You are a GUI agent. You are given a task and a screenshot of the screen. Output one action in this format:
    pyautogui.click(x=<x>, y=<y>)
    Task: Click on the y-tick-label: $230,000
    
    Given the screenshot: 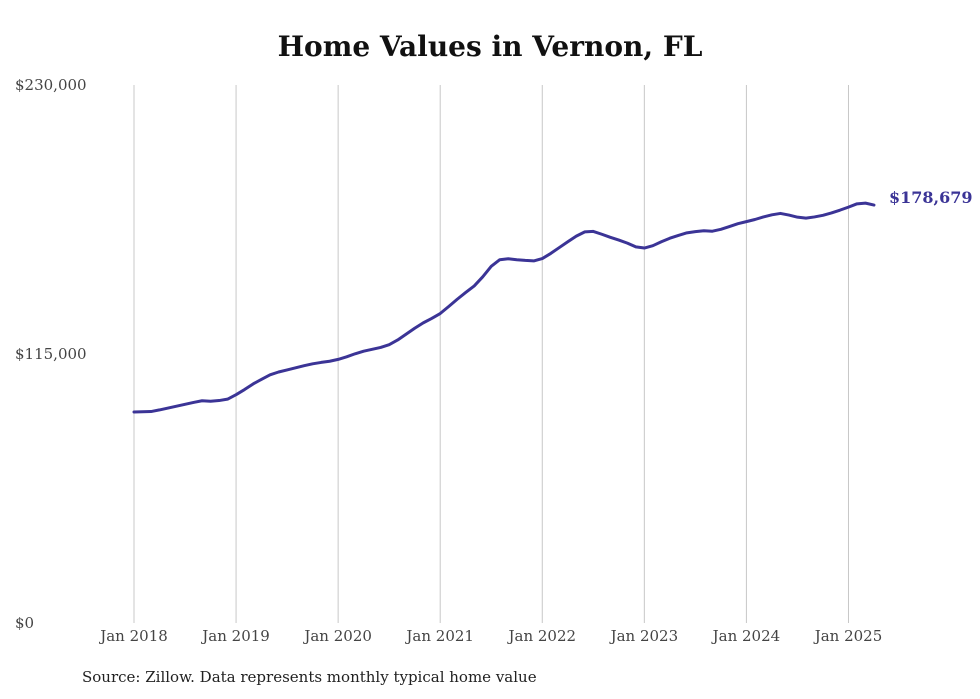 What is the action you would take?
    pyautogui.click(x=51, y=85)
    